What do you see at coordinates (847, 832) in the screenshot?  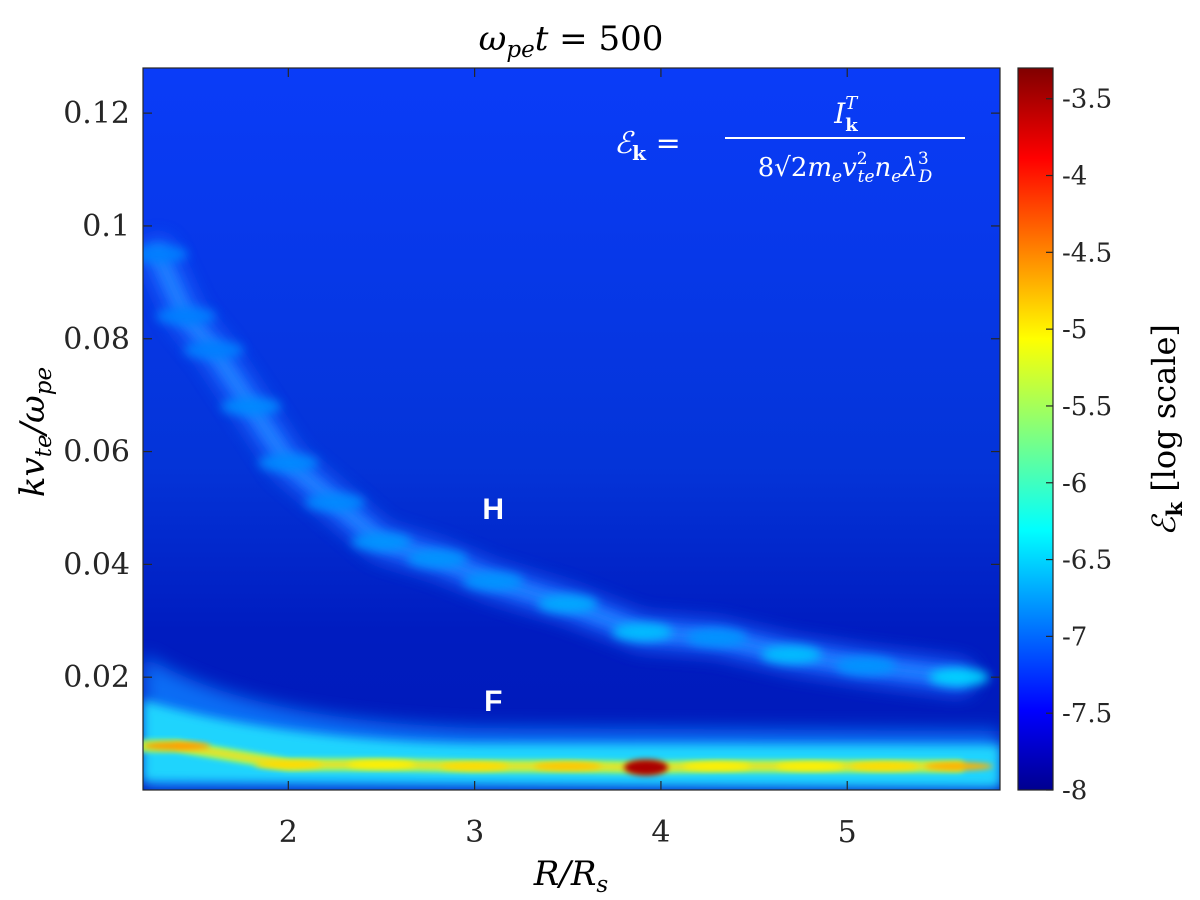 I see `x-tick-label: 5` at bounding box center [847, 832].